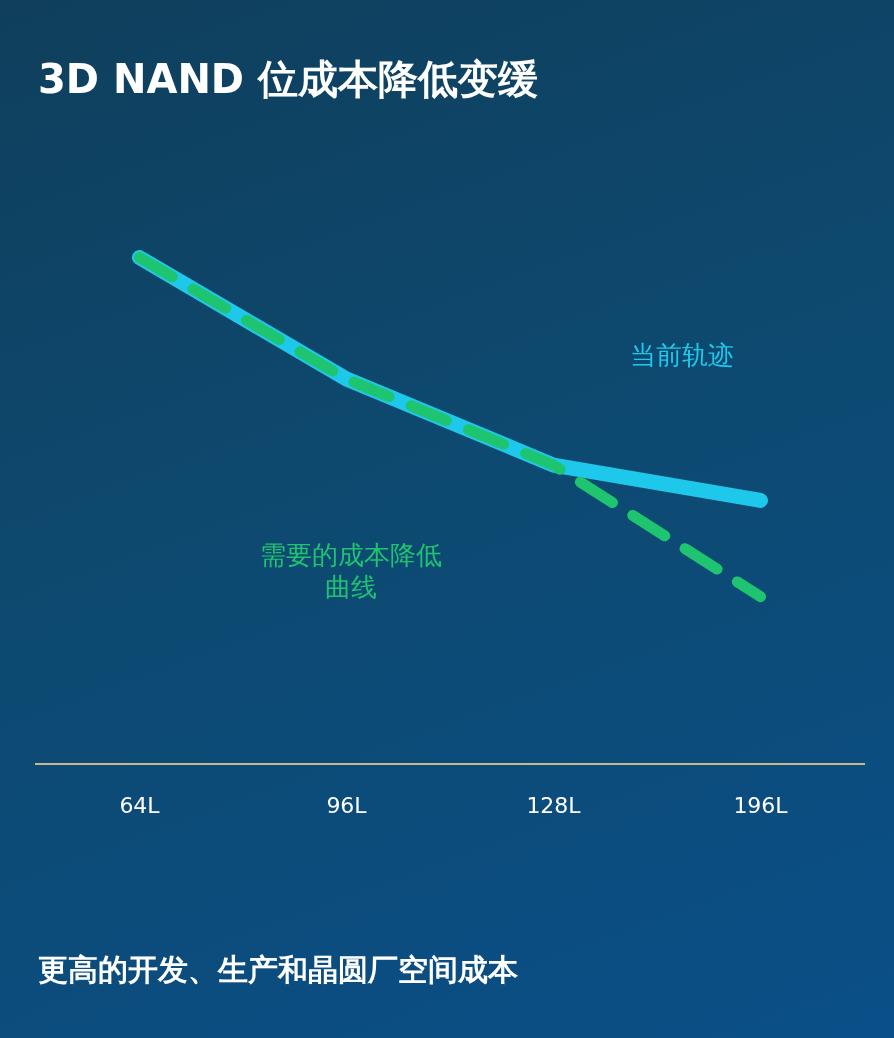  Describe the element at coordinates (347, 805) in the screenshot. I see `x-tick-label: 96L` at that location.